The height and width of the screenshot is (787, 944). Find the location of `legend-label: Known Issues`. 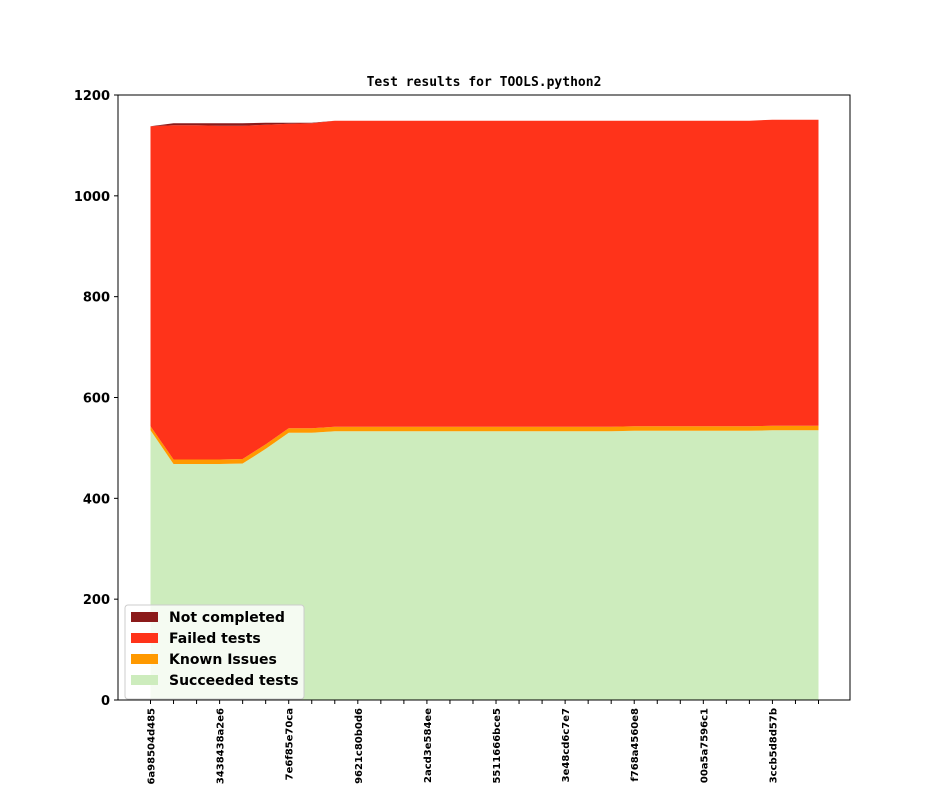

legend-label: Known Issues is located at coordinates (223, 660).